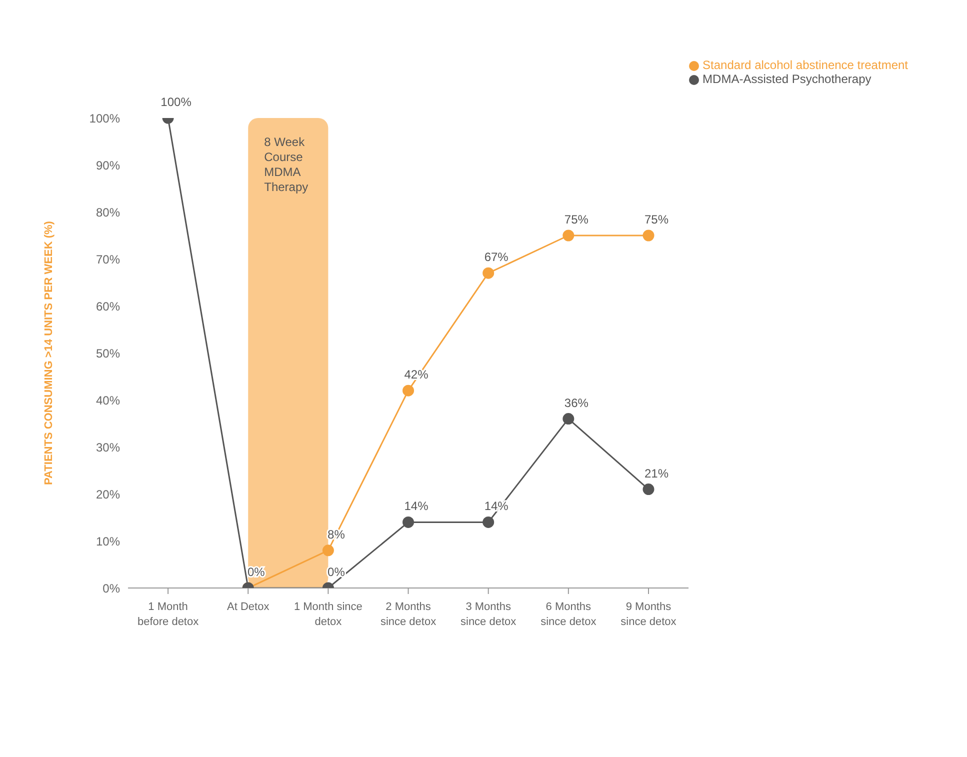  Describe the element at coordinates (648, 614) in the screenshot. I see `x-tick-label: 9 Months since detox` at that location.